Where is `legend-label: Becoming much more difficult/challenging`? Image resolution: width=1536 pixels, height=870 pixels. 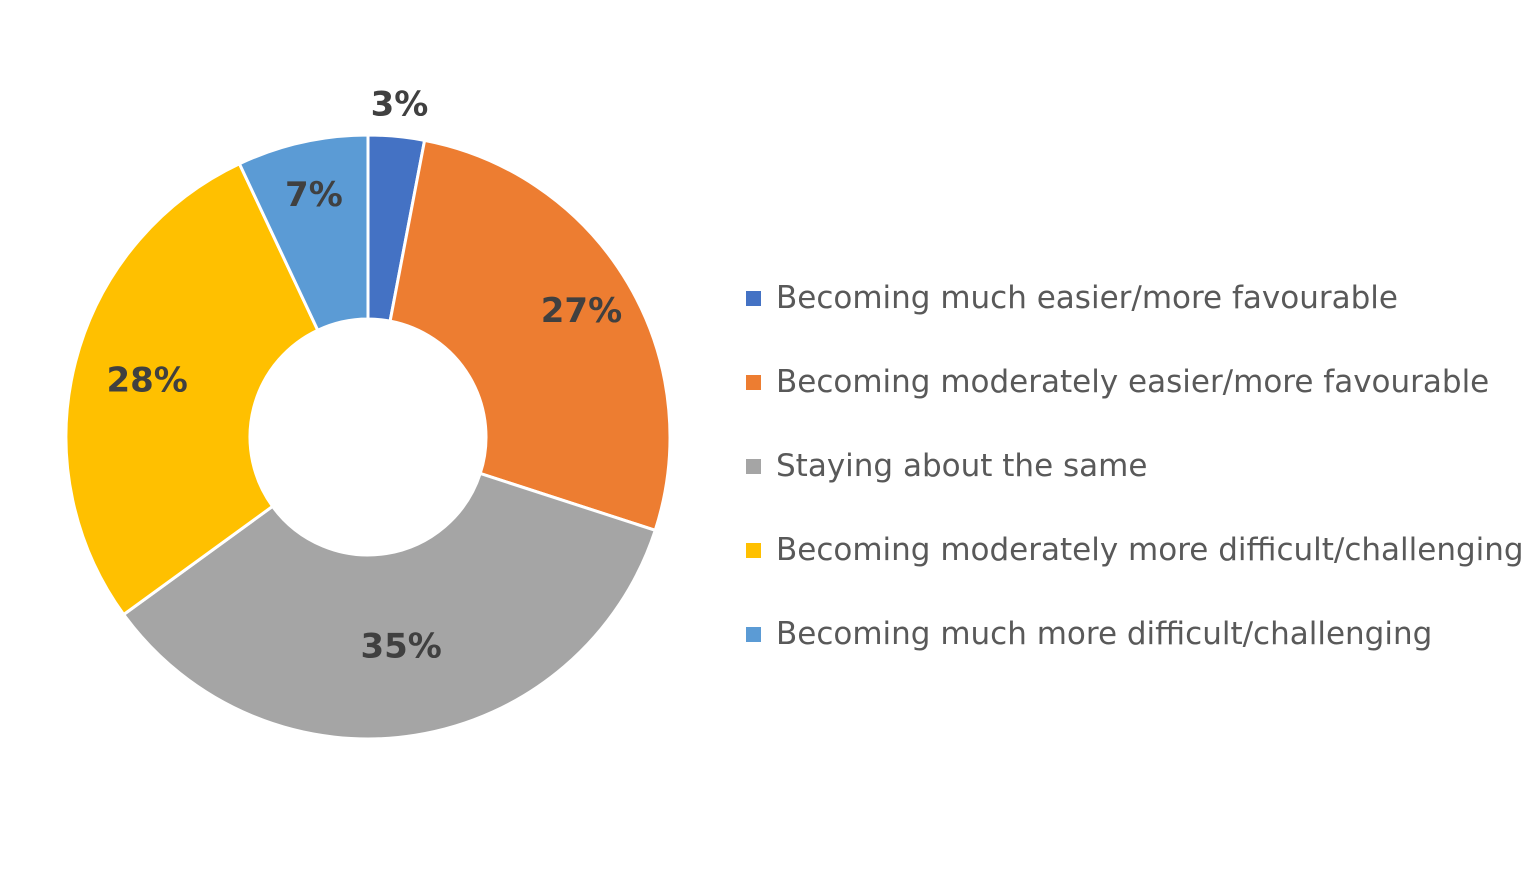
legend-label: Becoming much more difficult/challenging is located at coordinates (1104, 634).